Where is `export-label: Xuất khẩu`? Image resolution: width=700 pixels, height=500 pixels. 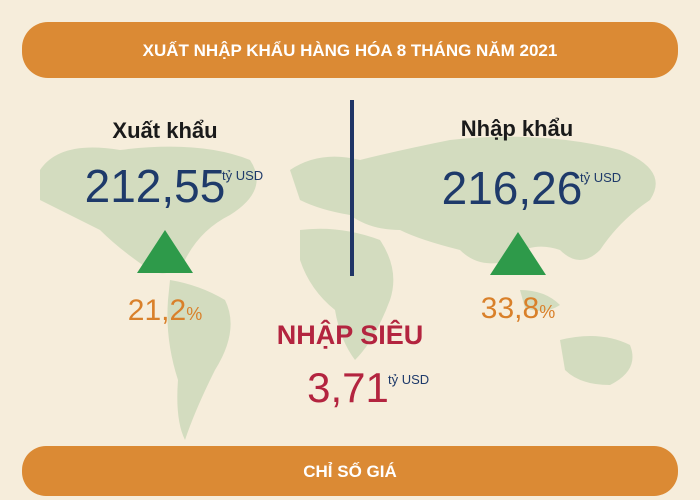
export-label: Xuất khẩu is located at coordinates (164, 130).